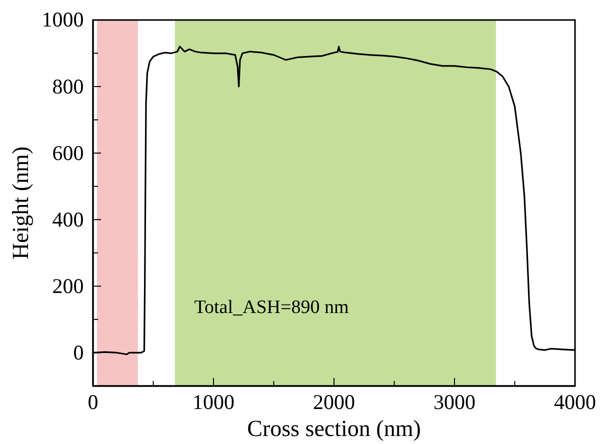  Describe the element at coordinates (334, 428) in the screenshot. I see `x-axis-title: Cross section (nm)` at that location.